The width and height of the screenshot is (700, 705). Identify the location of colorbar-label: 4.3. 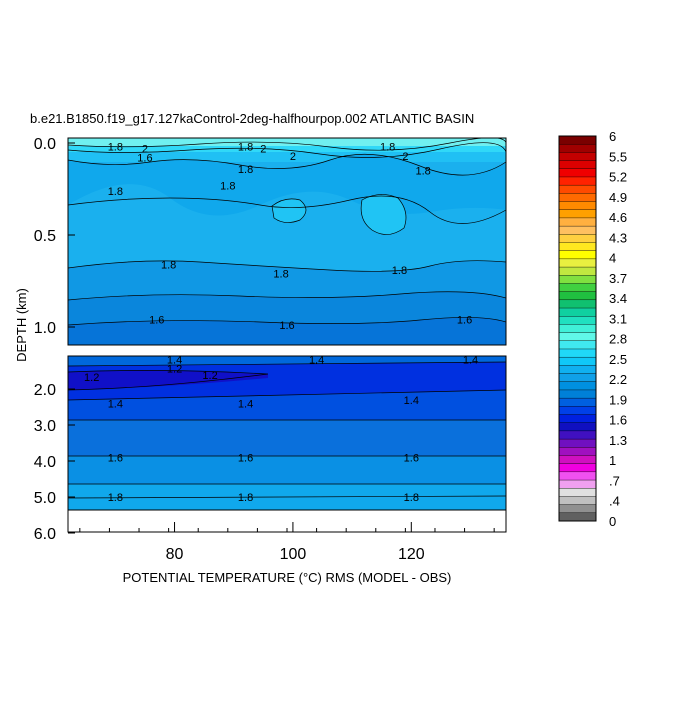
(618, 237).